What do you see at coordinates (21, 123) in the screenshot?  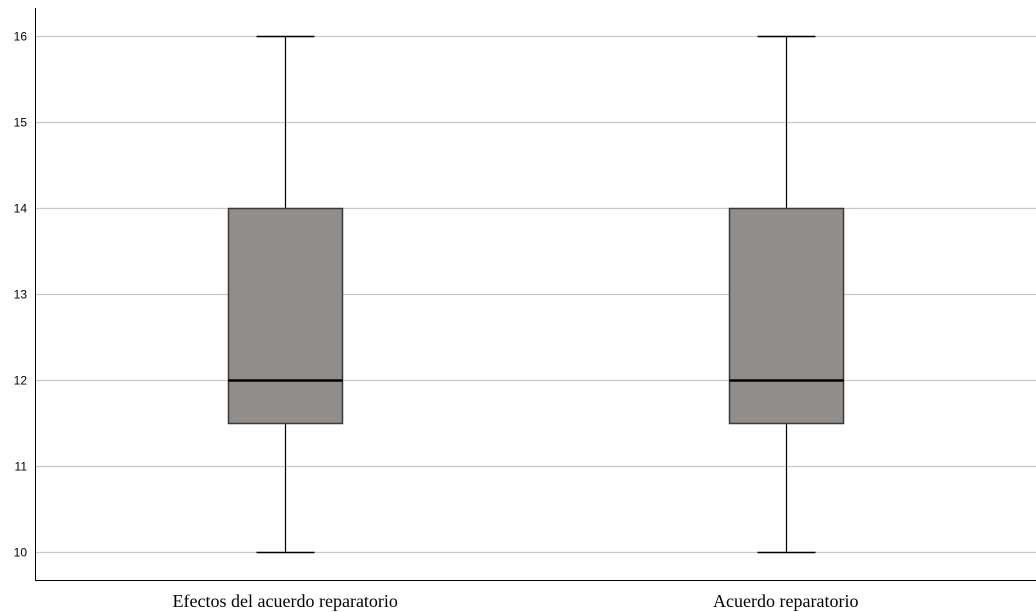 I see `y-tick-label: 15` at bounding box center [21, 123].